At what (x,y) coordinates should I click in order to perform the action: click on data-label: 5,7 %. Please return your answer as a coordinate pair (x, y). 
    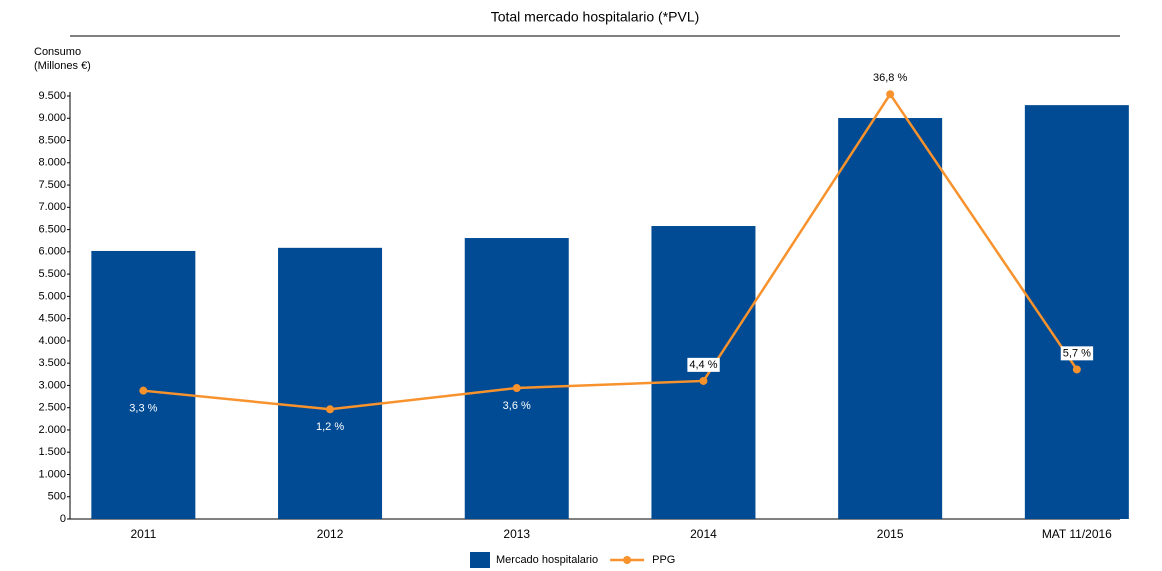
    Looking at the image, I should click on (1077, 353).